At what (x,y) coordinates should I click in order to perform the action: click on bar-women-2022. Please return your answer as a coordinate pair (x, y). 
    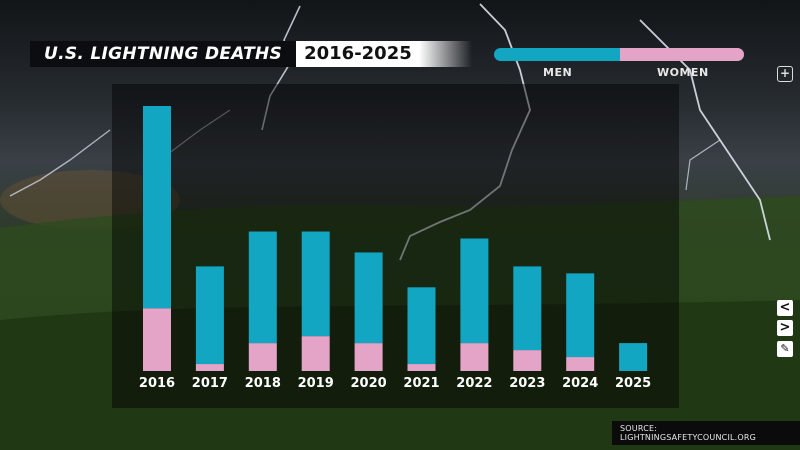
    Looking at the image, I should click on (474, 357).